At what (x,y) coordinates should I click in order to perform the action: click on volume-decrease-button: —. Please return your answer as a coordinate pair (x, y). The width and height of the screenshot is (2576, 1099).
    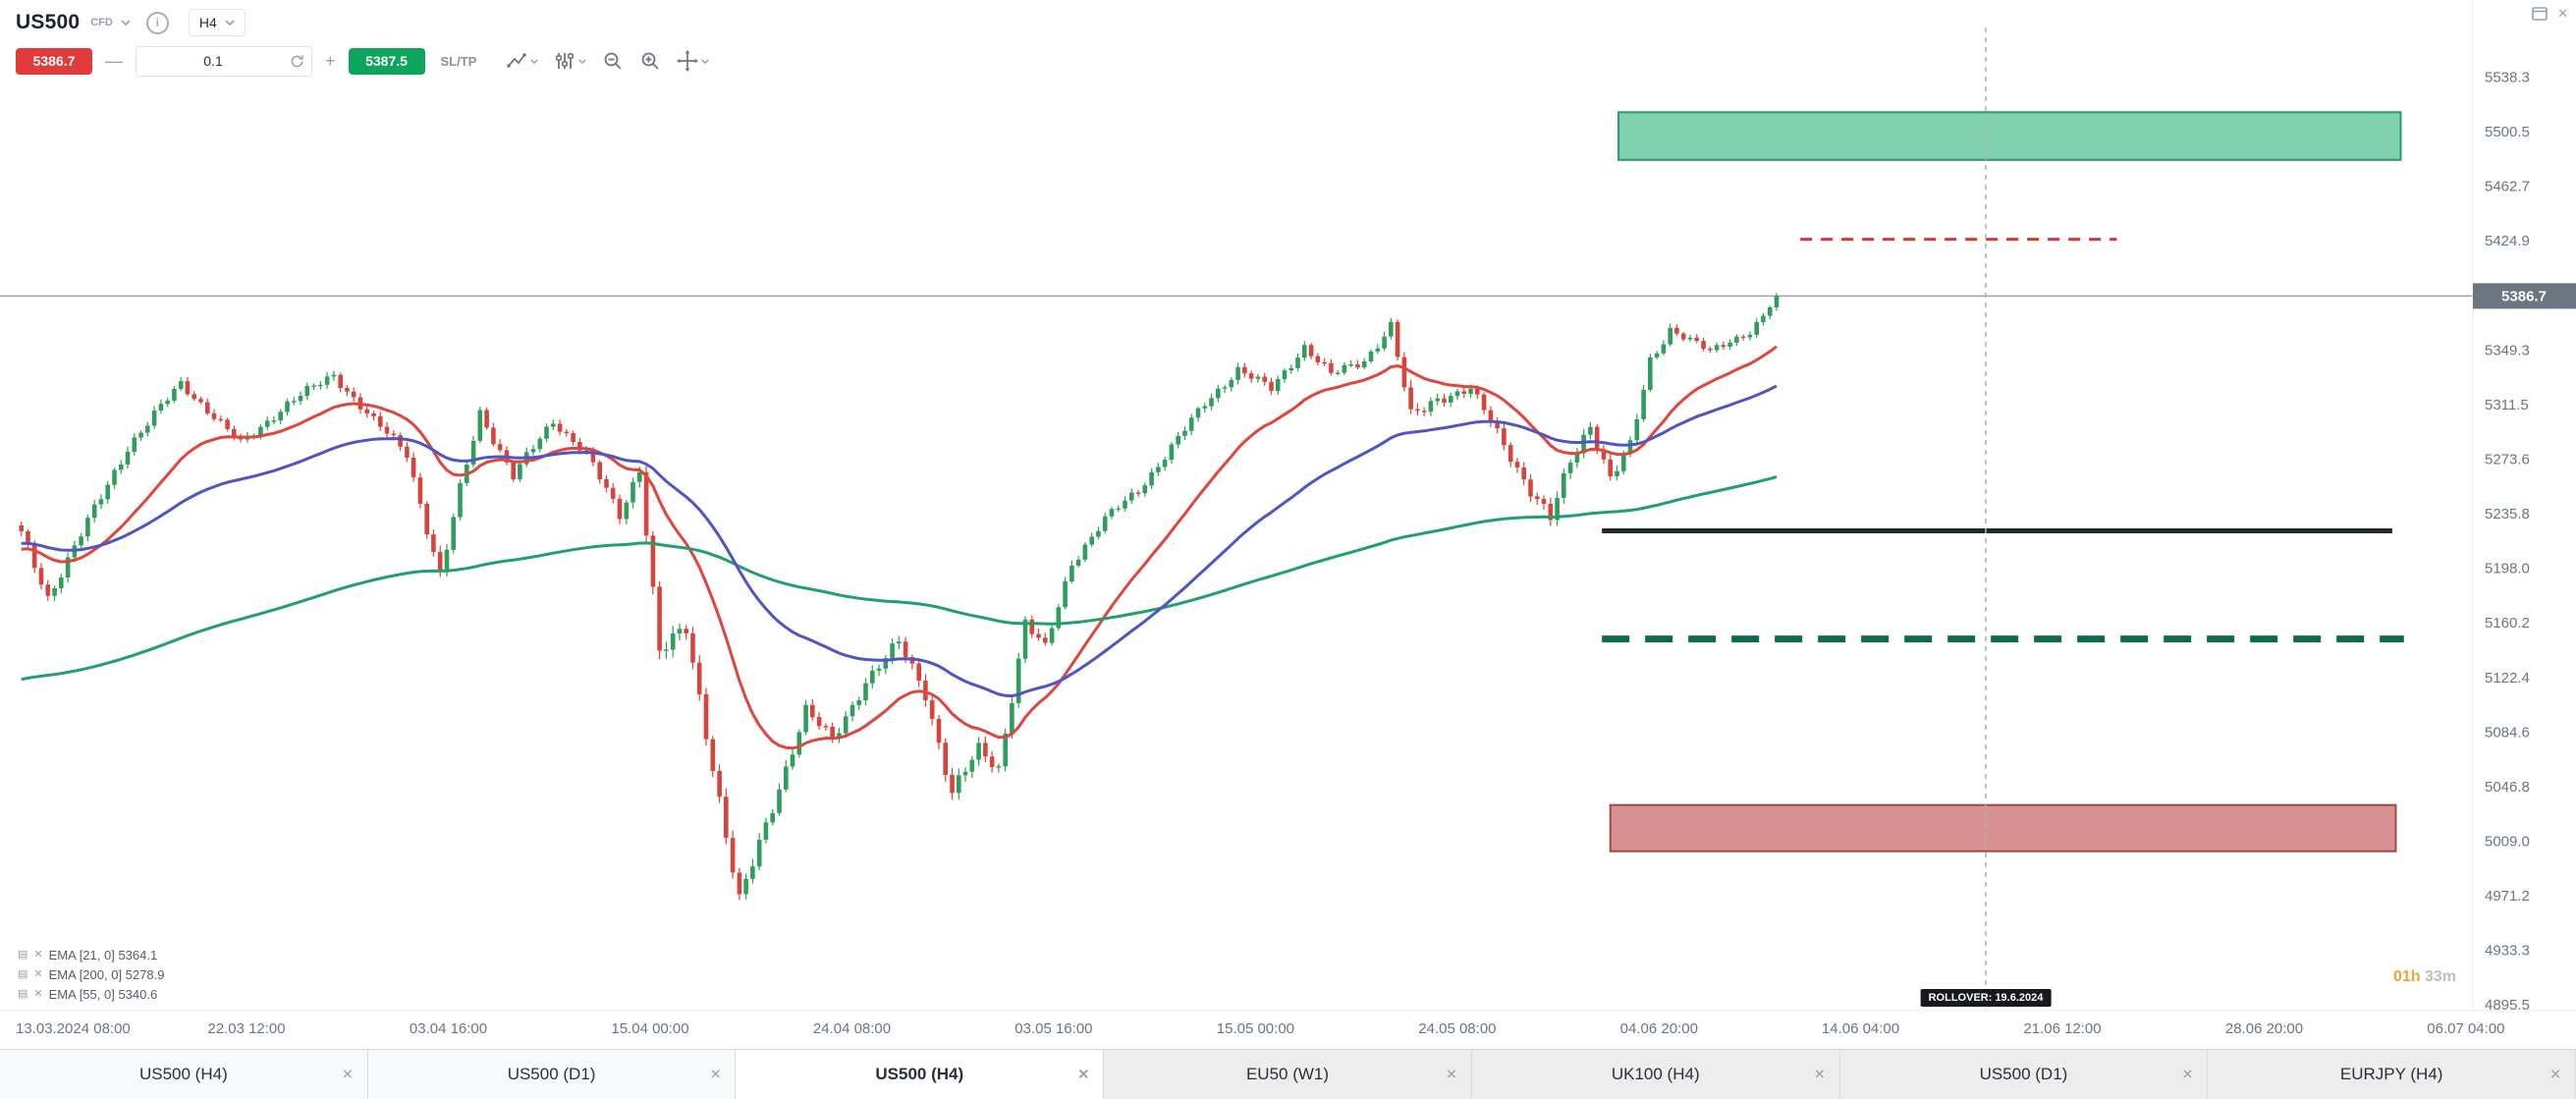
    Looking at the image, I should click on (114, 61).